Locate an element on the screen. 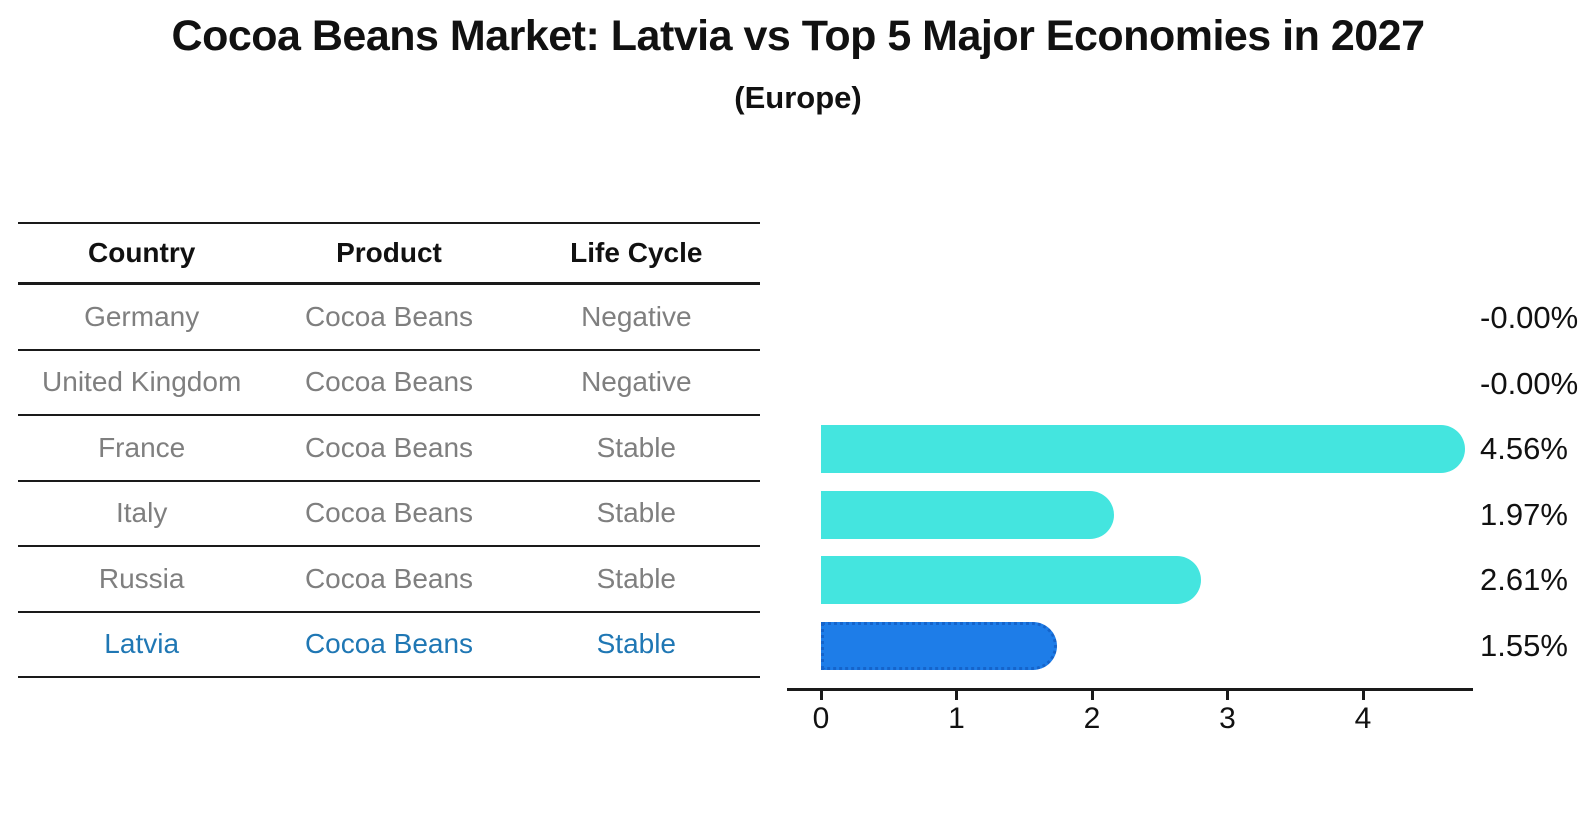 The height and width of the screenshot is (823, 1596). table-row-italy: Italy Cocoa Beans Stable is located at coordinates (389, 514).